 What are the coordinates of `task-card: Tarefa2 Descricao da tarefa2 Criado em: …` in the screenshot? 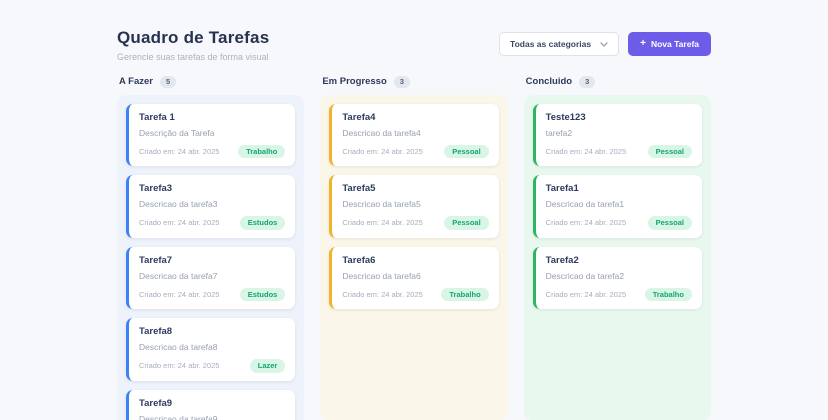 It's located at (617, 277).